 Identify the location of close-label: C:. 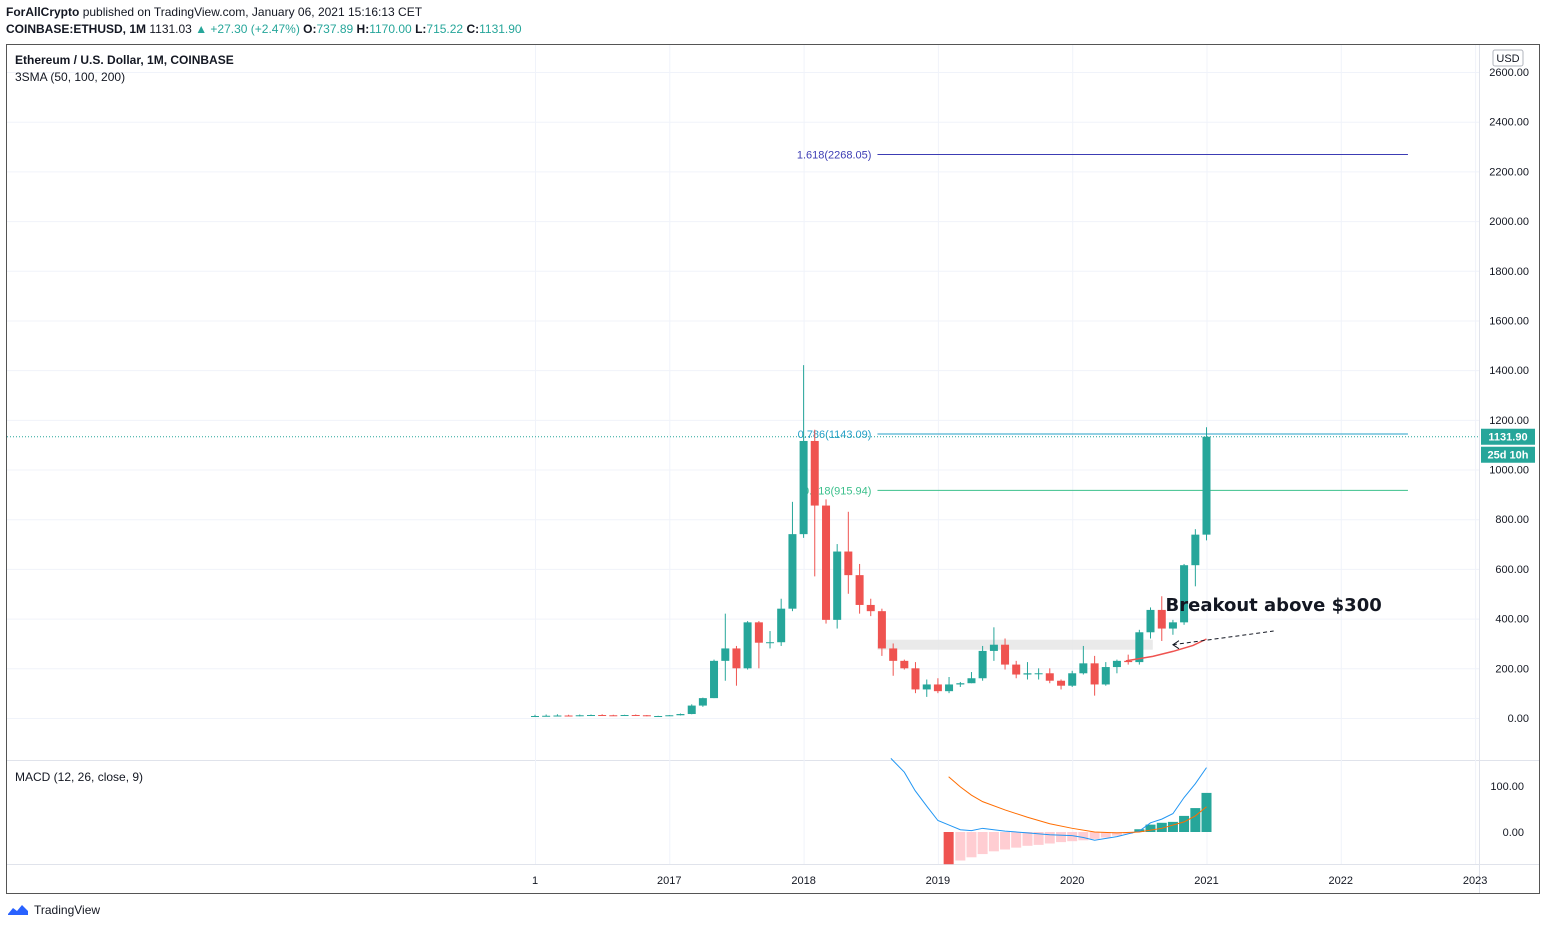
(473, 29).